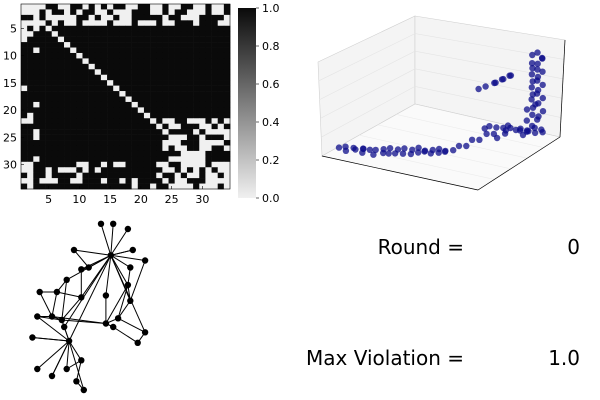 The image size is (600, 400). I want to click on scatter-point, so click(510, 128).